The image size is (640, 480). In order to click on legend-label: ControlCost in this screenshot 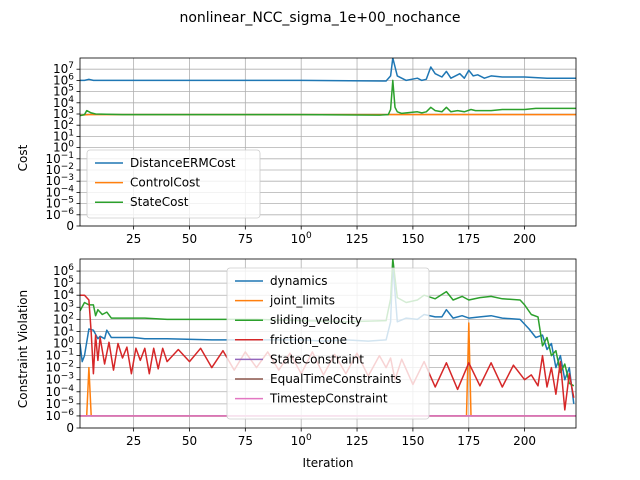, I will do `click(165, 183)`.